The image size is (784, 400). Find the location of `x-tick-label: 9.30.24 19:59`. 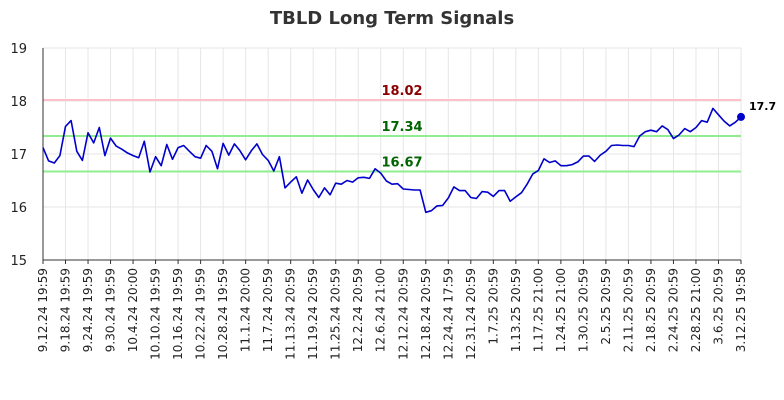

x-tick-label: 9.30.24 19:59 is located at coordinates (111, 310).